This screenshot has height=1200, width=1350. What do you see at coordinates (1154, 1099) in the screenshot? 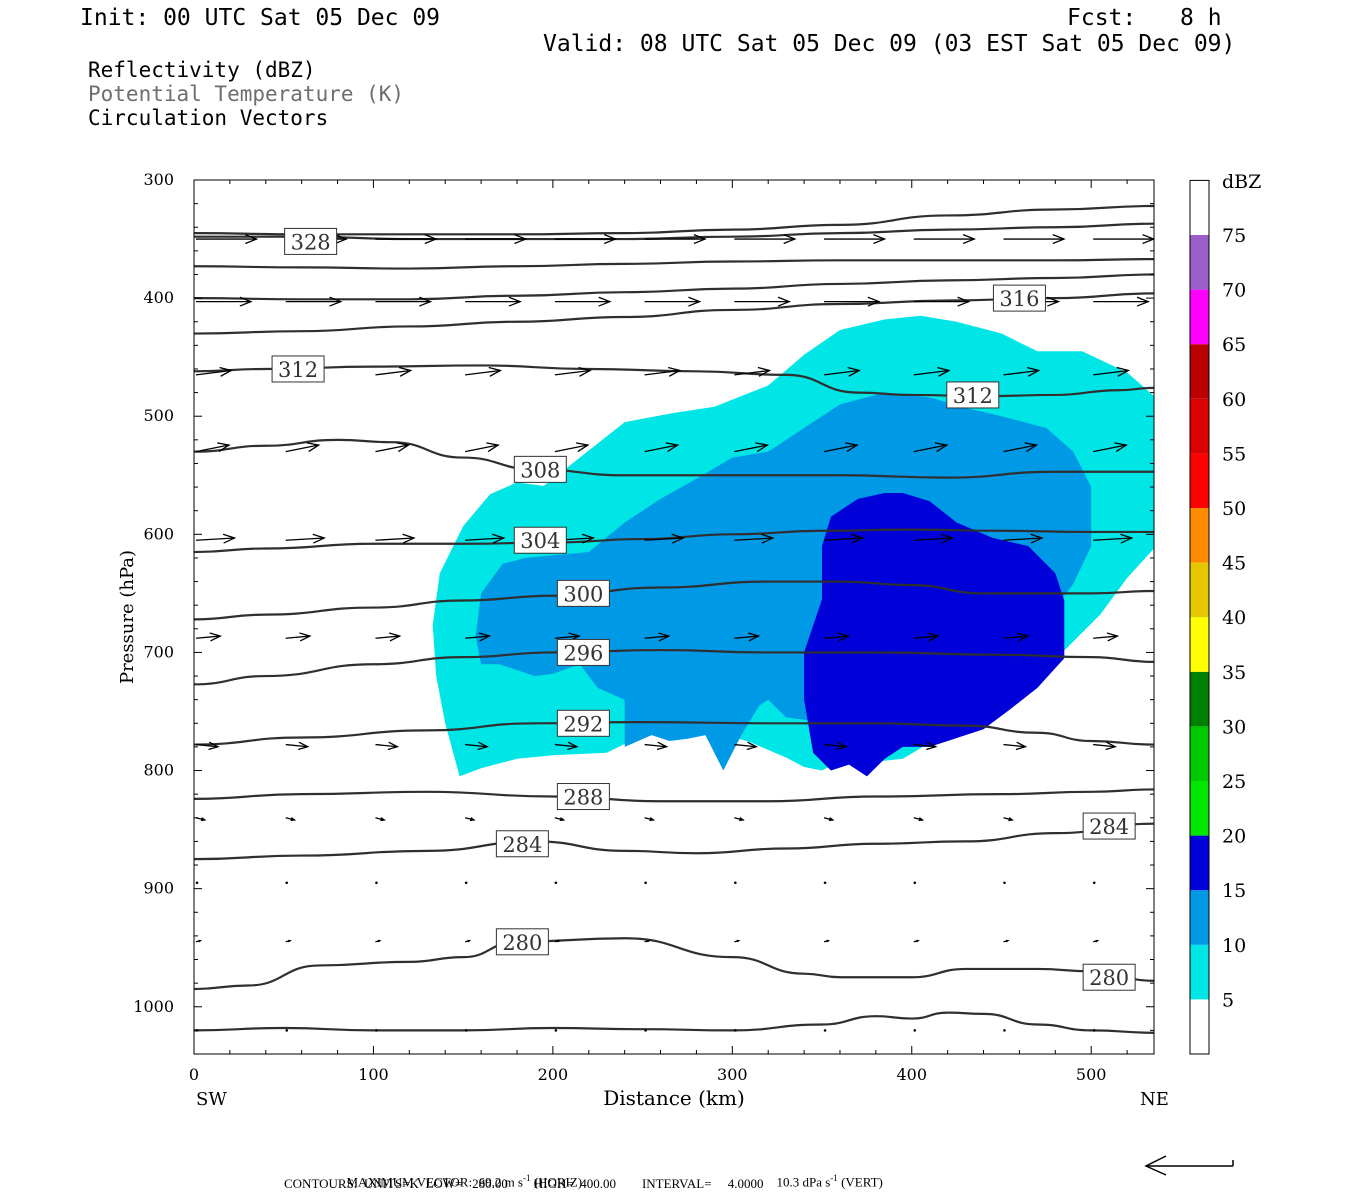
I see `x-end-right-label: NE` at bounding box center [1154, 1099].